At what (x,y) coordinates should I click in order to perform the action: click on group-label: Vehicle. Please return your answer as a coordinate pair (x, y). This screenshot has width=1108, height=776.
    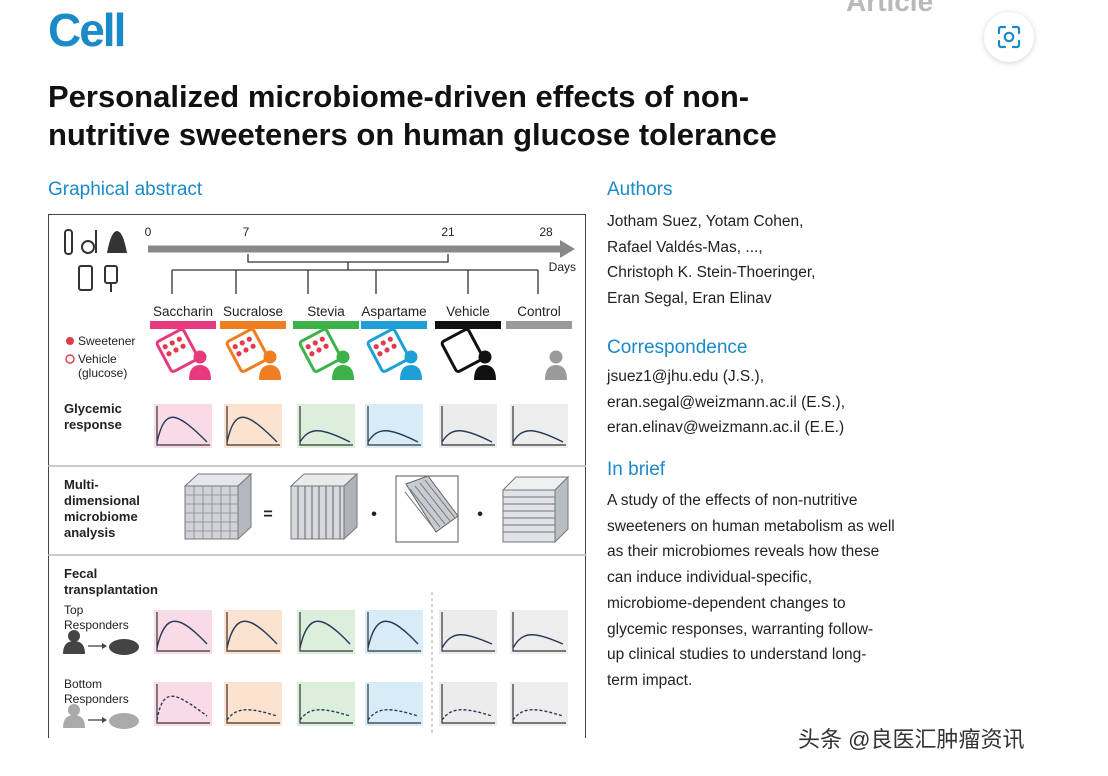
    Looking at the image, I should click on (468, 311).